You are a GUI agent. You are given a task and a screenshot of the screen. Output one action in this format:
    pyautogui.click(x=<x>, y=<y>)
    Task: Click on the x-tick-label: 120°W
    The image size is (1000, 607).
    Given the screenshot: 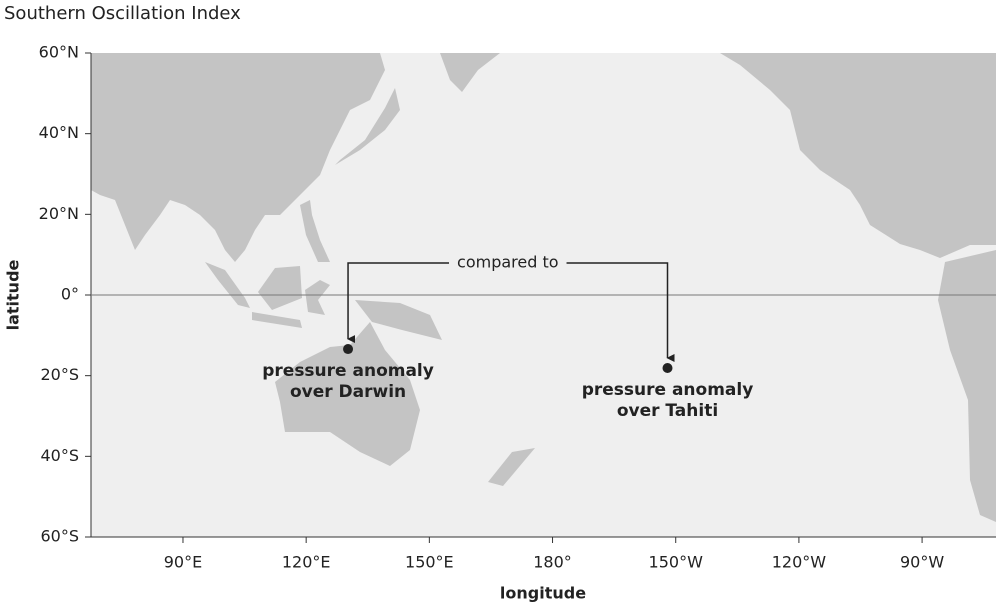 What is the action you would take?
    pyautogui.click(x=799, y=562)
    